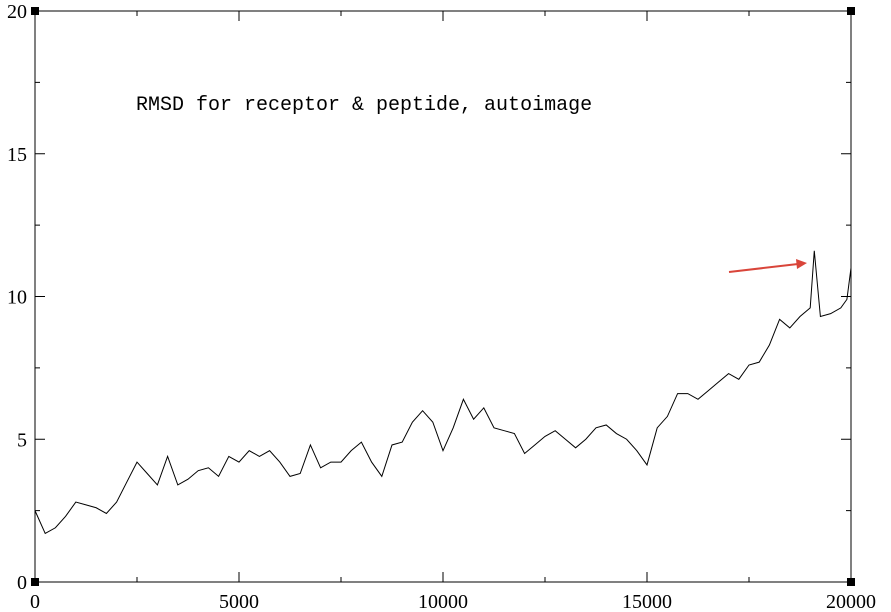 Image resolution: width=891 pixels, height=612 pixels. I want to click on x-tick-label: 0, so click(35, 601).